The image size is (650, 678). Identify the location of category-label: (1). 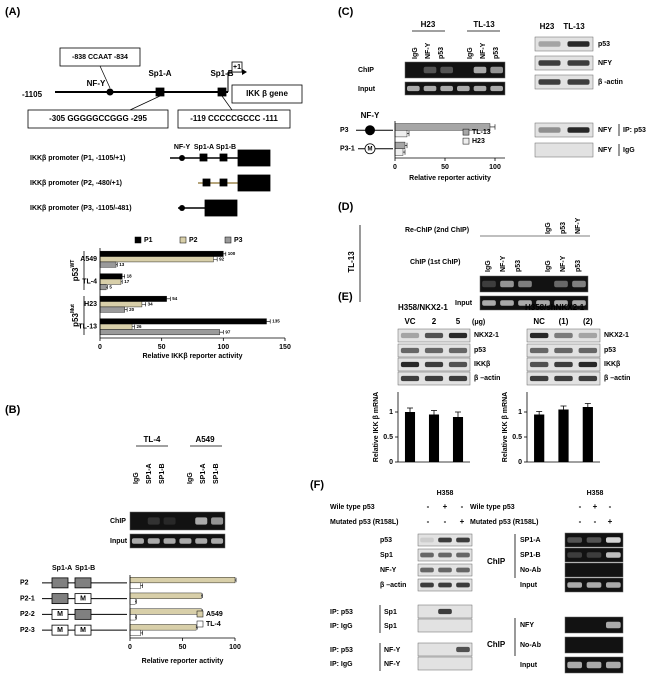
(564, 321).